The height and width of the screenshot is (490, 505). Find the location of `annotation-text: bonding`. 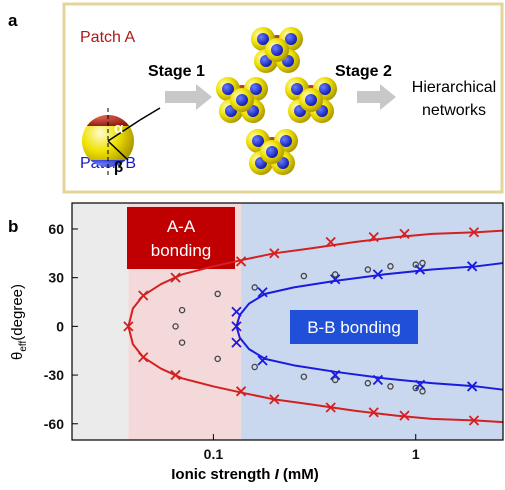

annotation-text: bonding is located at coordinates (181, 250).